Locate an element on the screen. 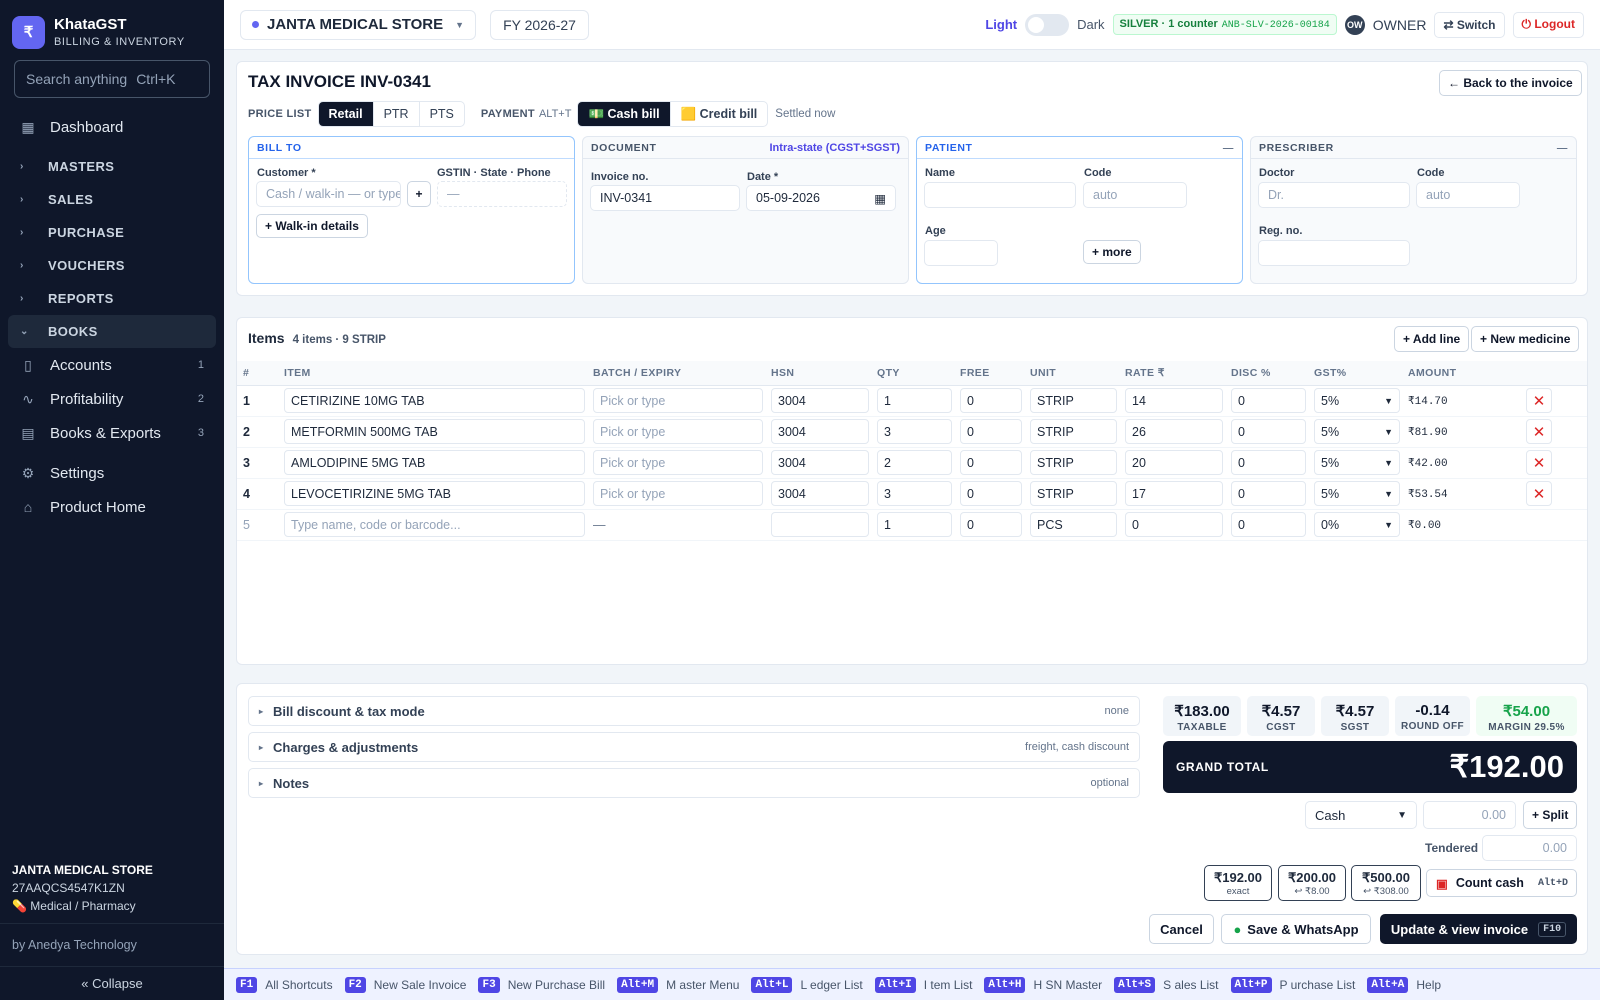 The width and height of the screenshot is (1600, 1000). sidebar-group-books: ⌄ BOOKS is located at coordinates (112, 331).